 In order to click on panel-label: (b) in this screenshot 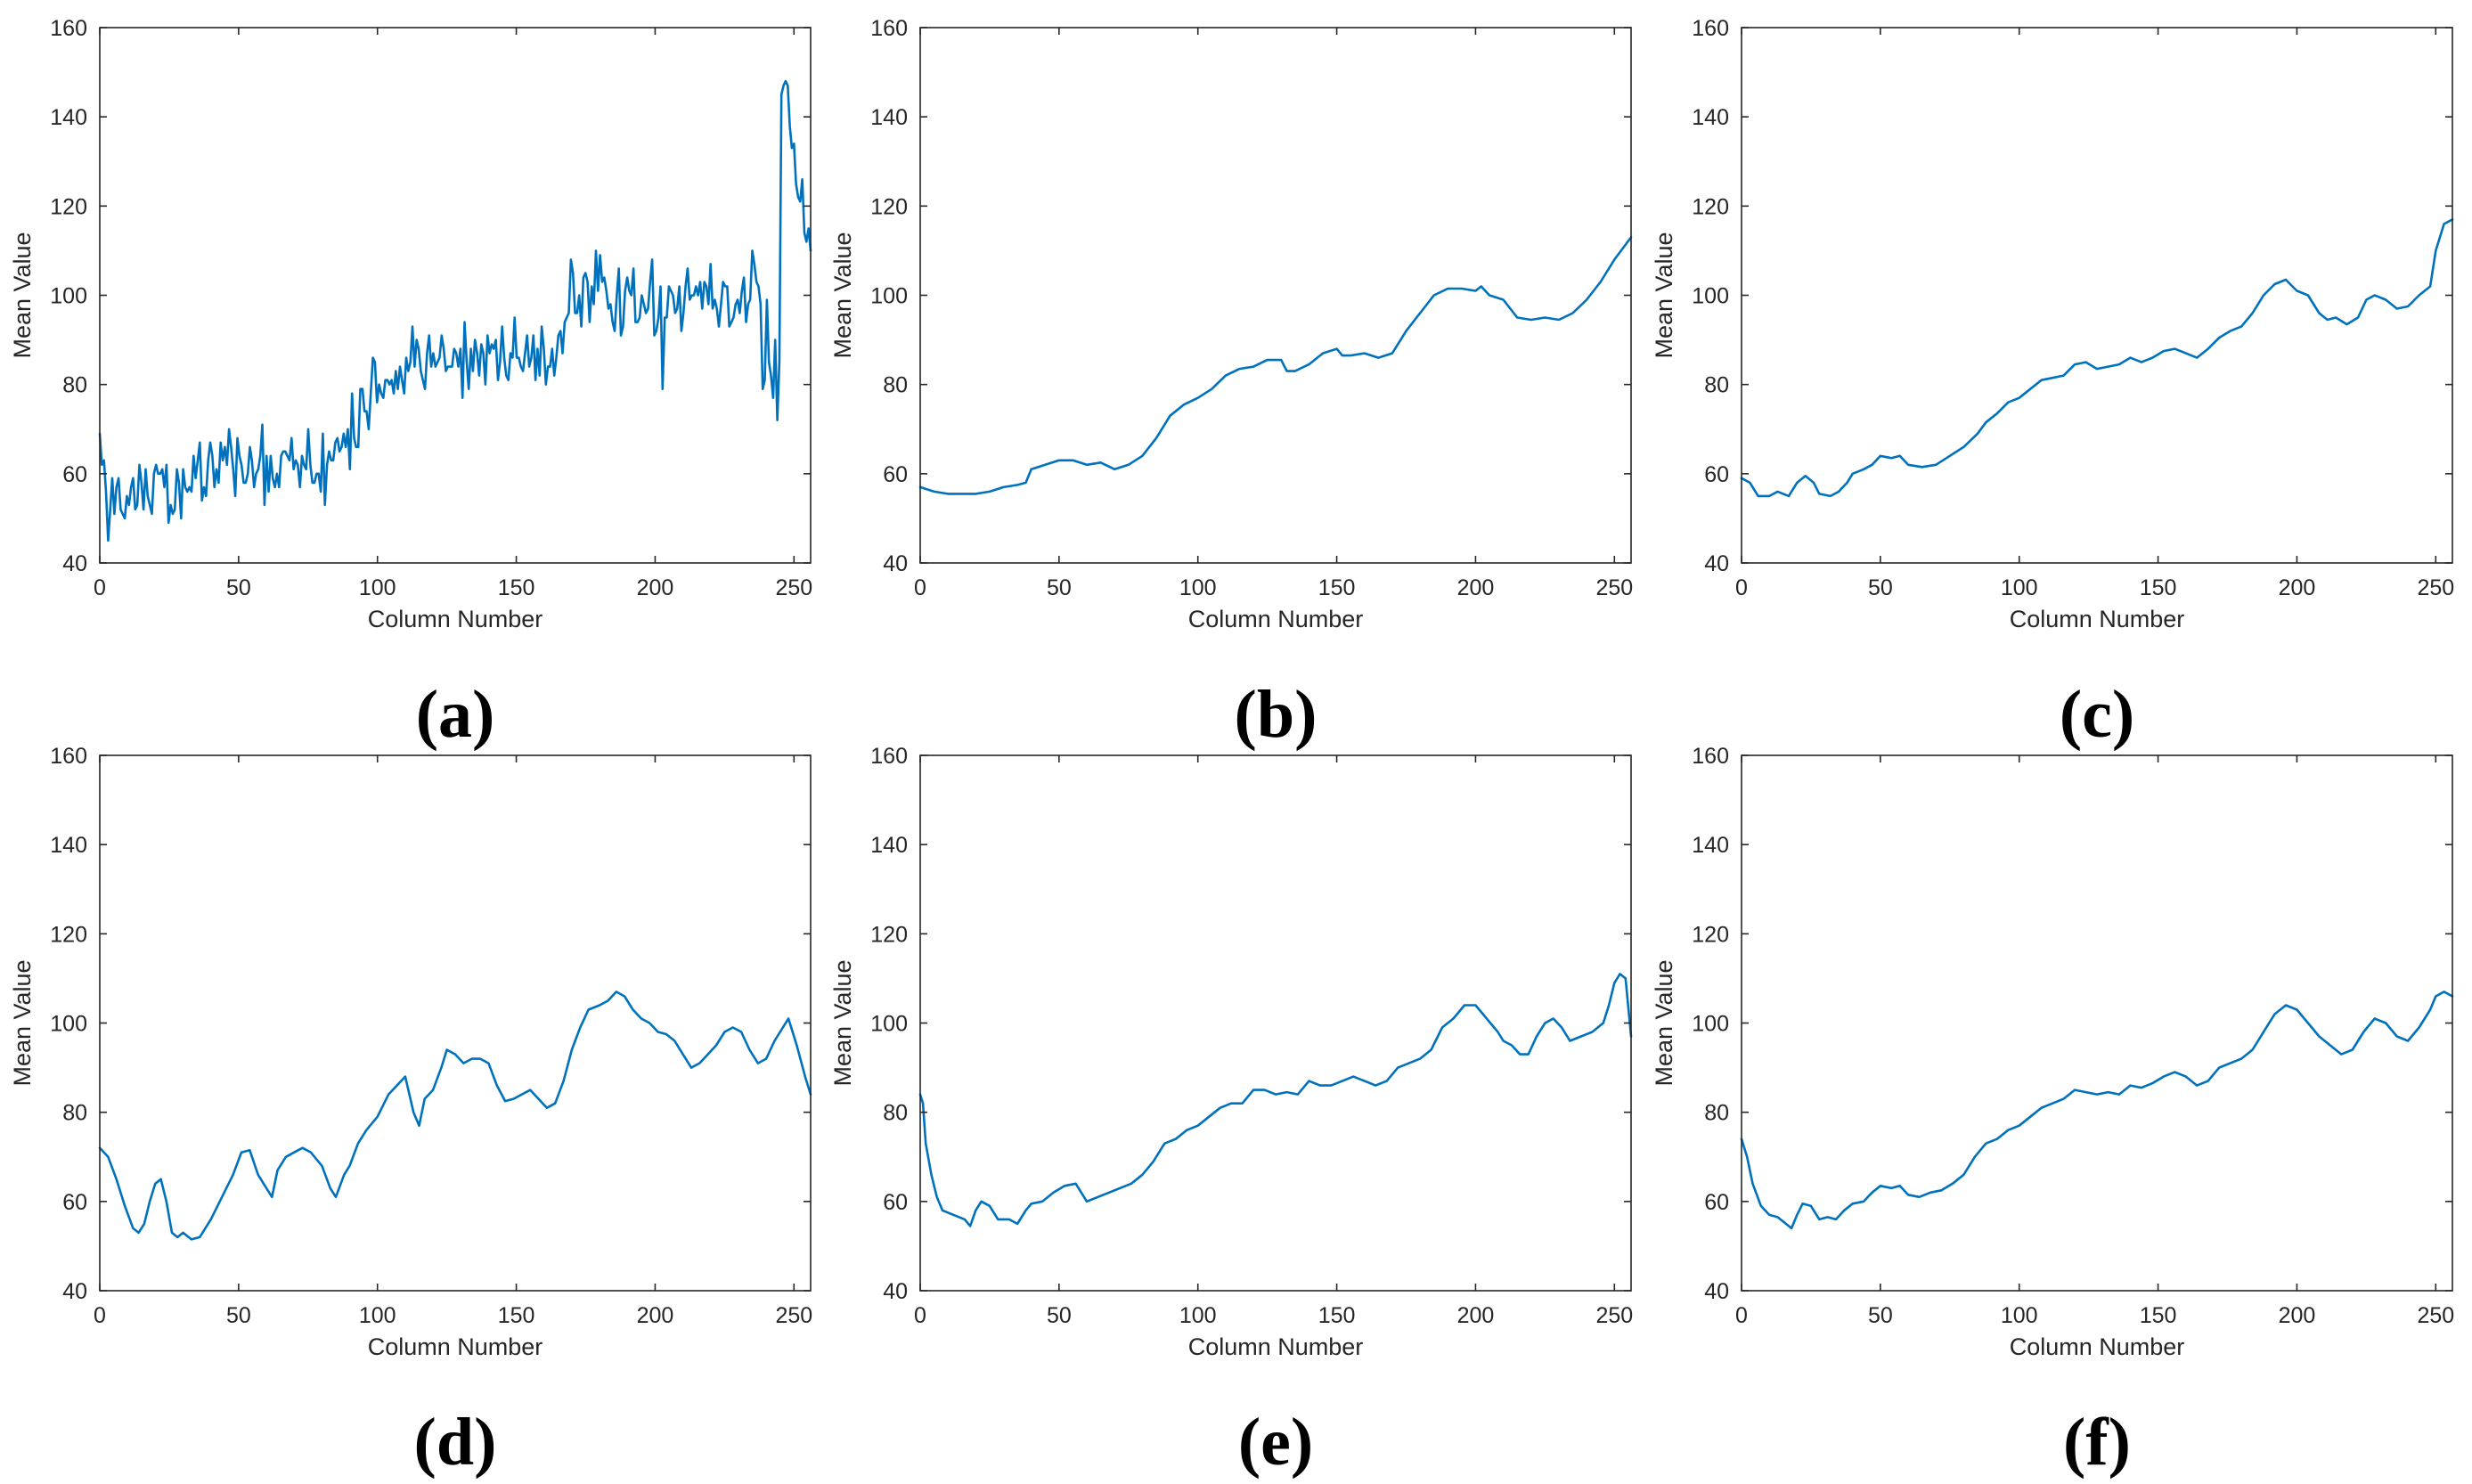, I will do `click(1276, 715)`.